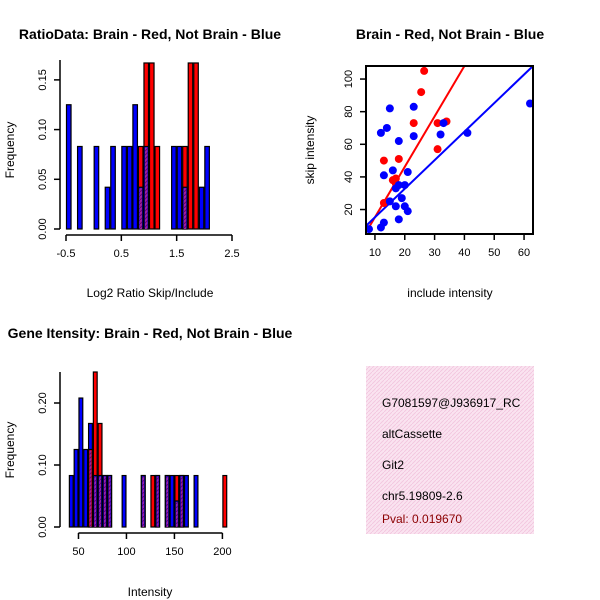  What do you see at coordinates (10, 450) in the screenshot?
I see `y-axis-label: Frequency` at bounding box center [10, 450].